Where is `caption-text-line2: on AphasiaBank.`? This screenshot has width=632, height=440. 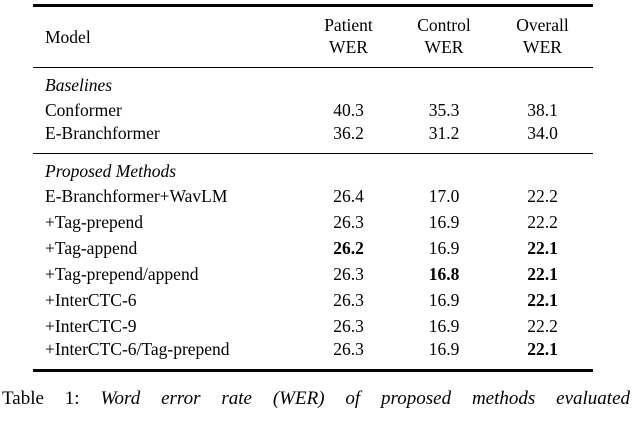 caption-text-line2: on AphasiaBank. is located at coordinates (316, 438).